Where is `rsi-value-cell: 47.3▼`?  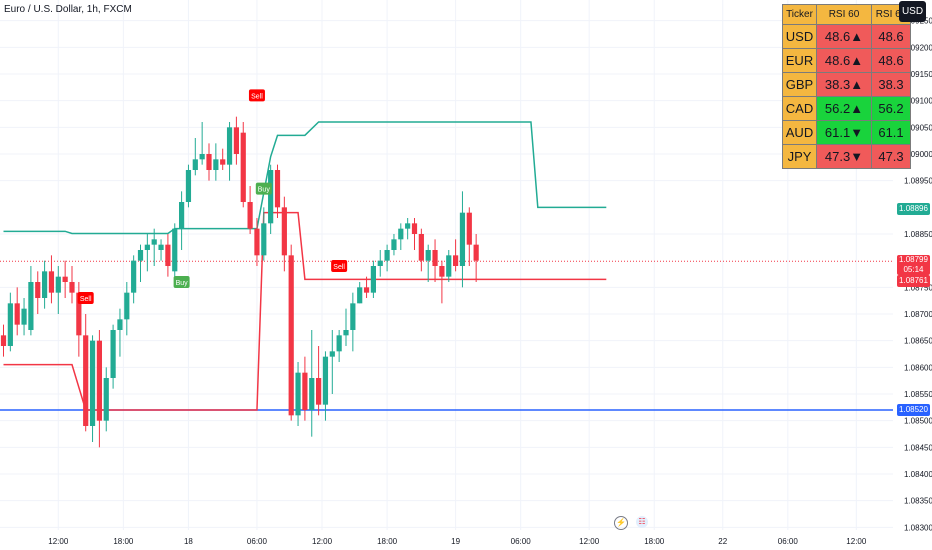 rsi-value-cell: 47.3▼ is located at coordinates (844, 156).